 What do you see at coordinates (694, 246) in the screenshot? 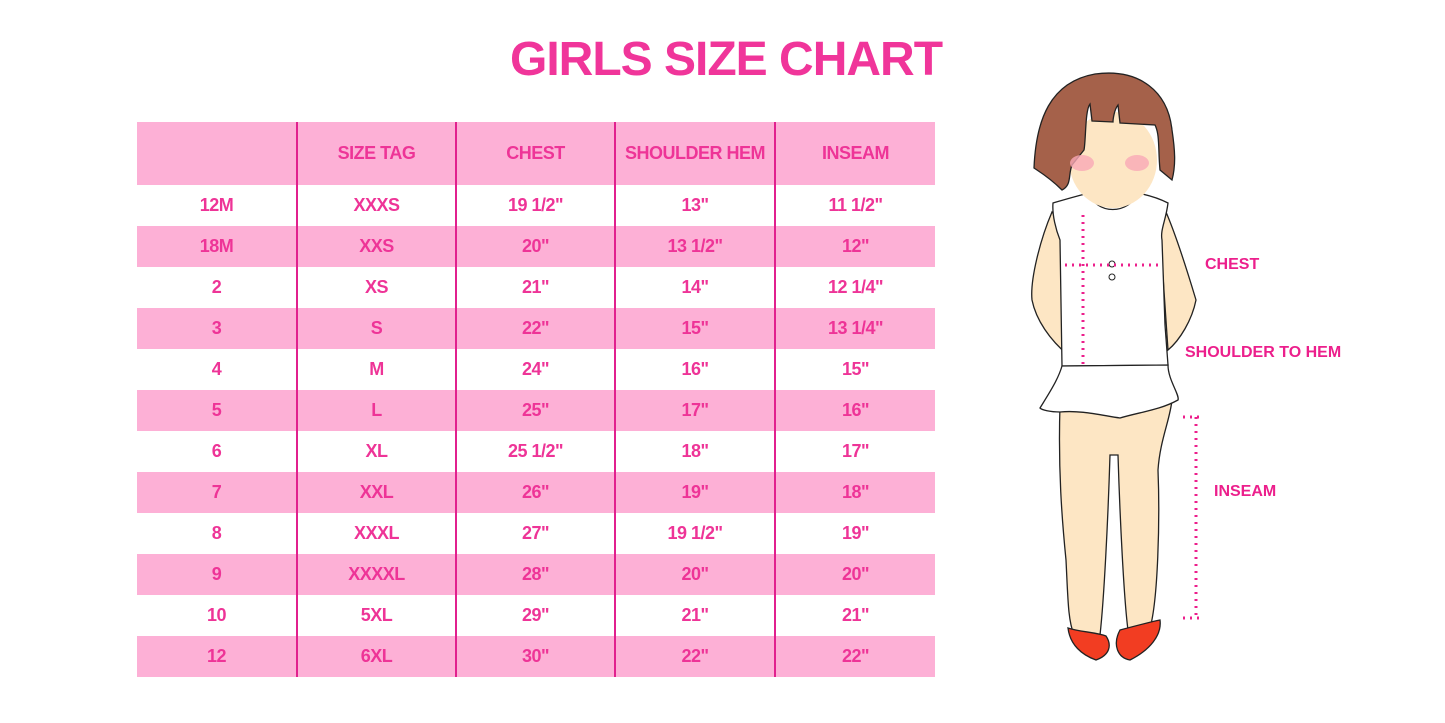
I see `table-cell: 13 1/2"` at bounding box center [694, 246].